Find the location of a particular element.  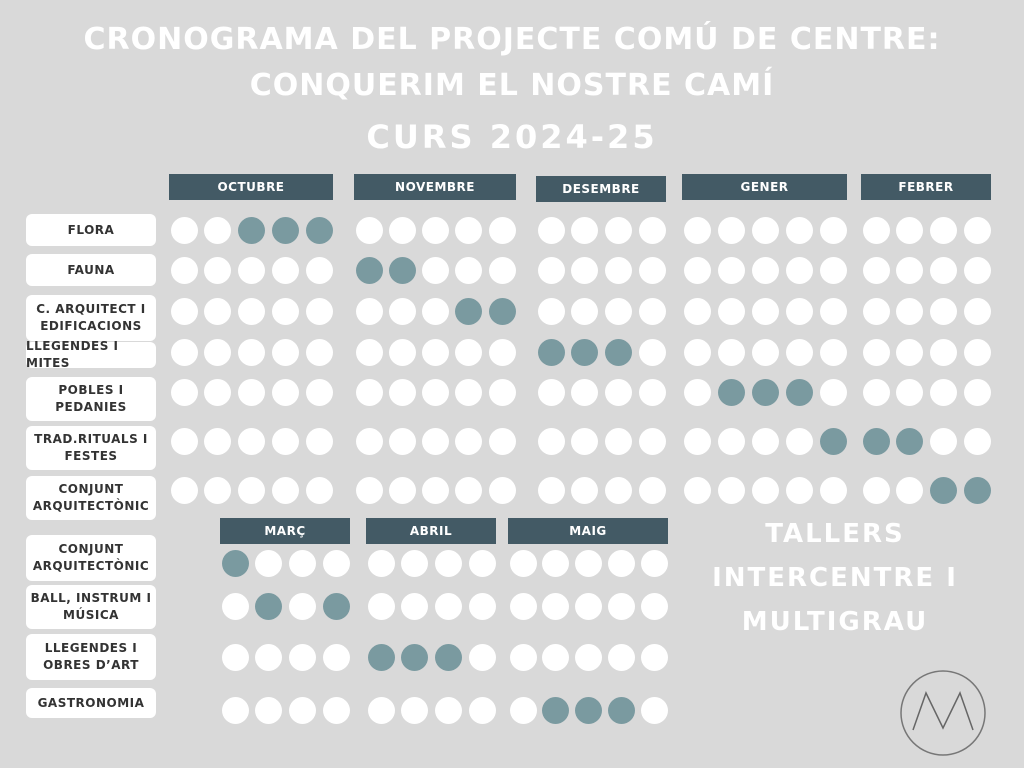

side-text: TALLERS INTERCENTRE I MULTIGRAU is located at coordinates (835, 578).